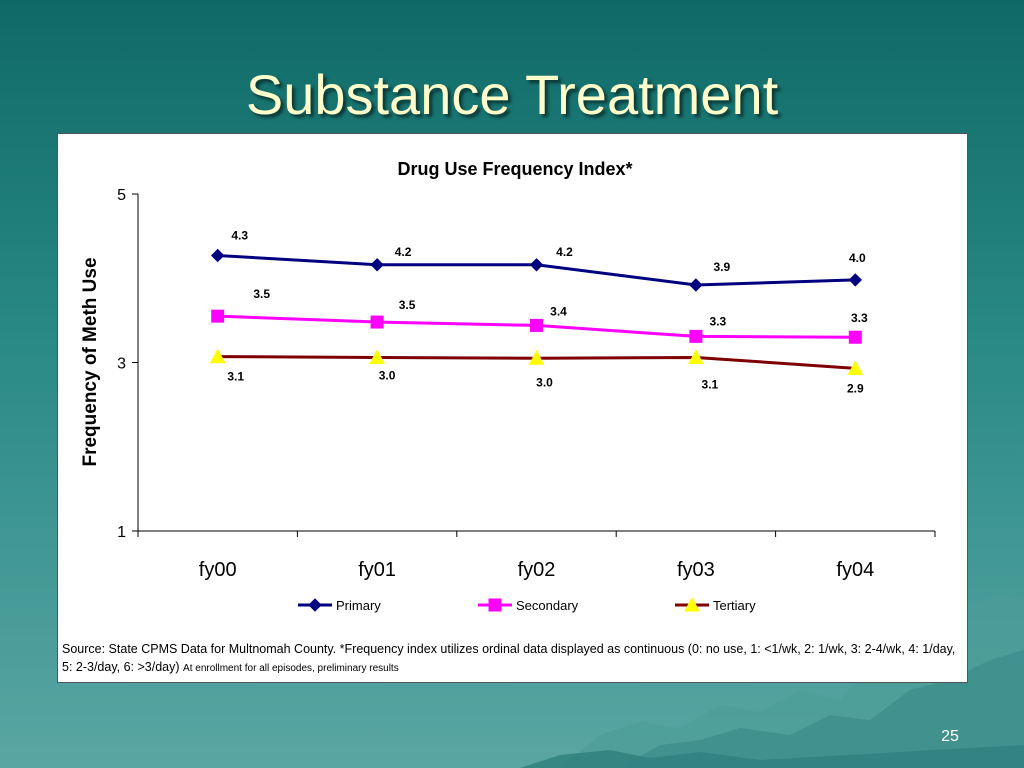 The height and width of the screenshot is (768, 1024). I want to click on slide-title: Substance Treatment, so click(512, 94).